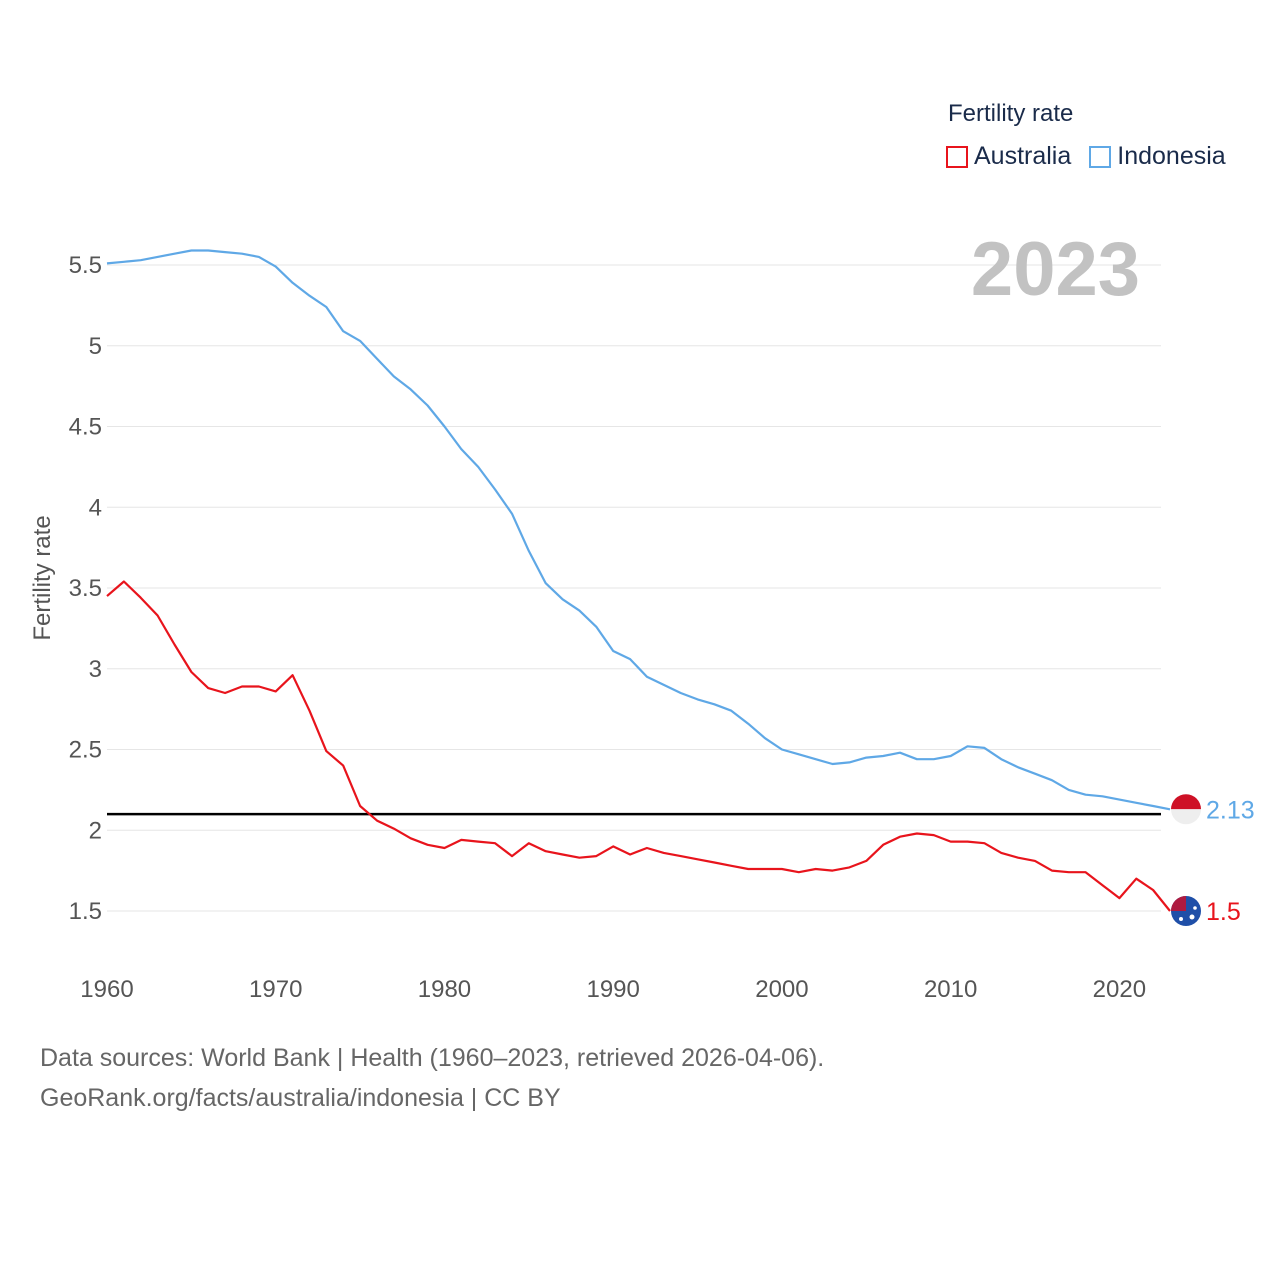 This screenshot has width=1280, height=1280. I want to click on y-tick-label: 4.5, so click(85, 427).